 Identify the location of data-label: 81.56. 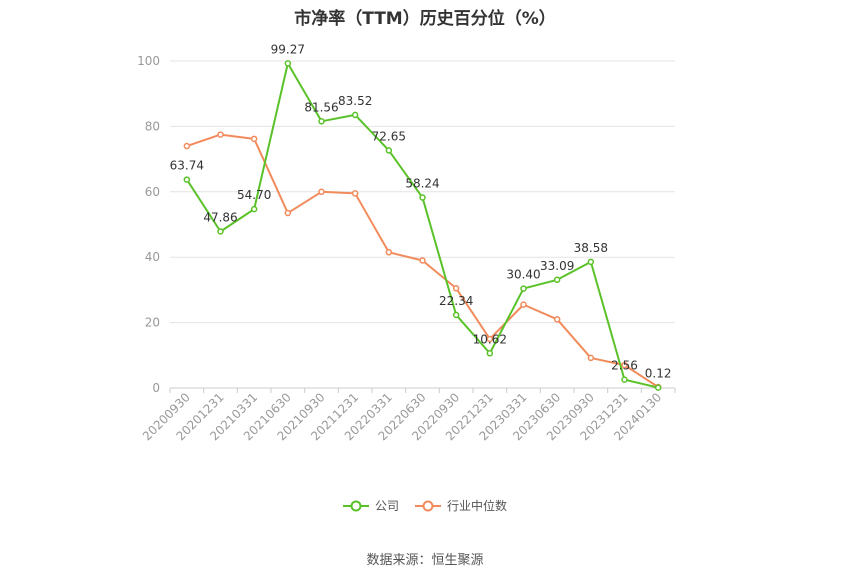
(321, 107).